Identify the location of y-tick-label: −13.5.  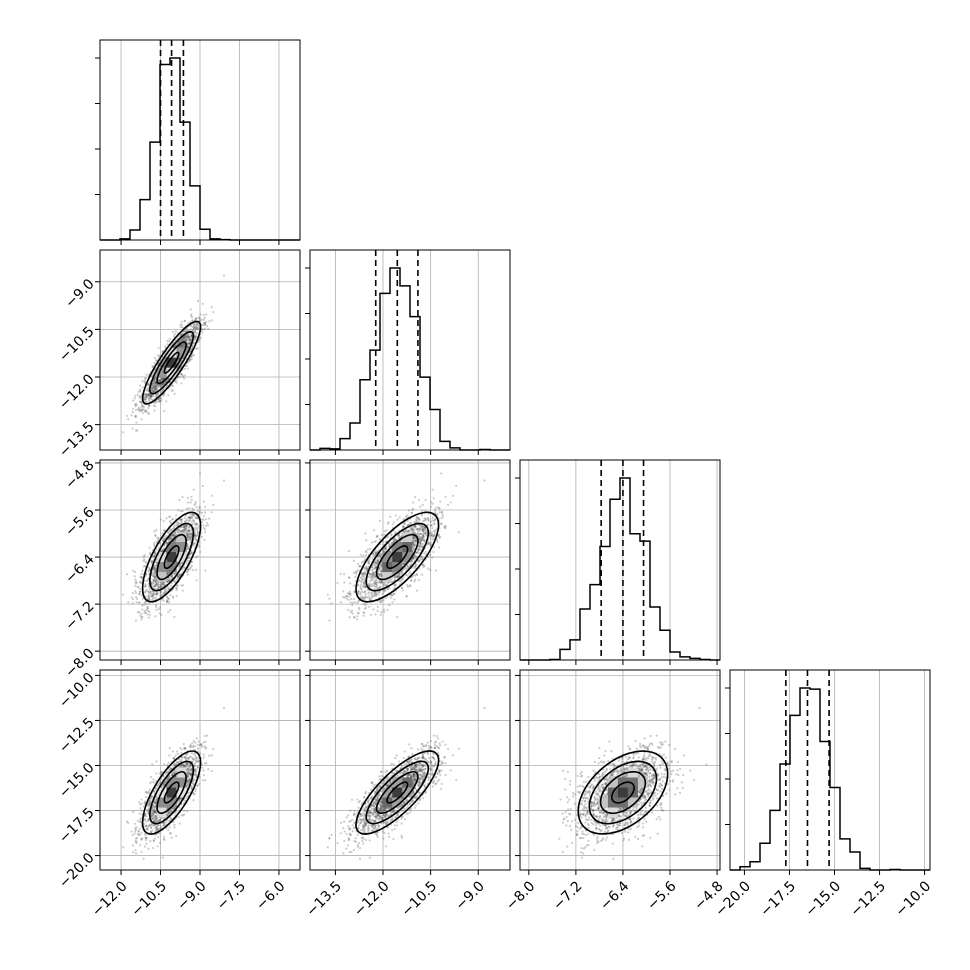
(77, 440).